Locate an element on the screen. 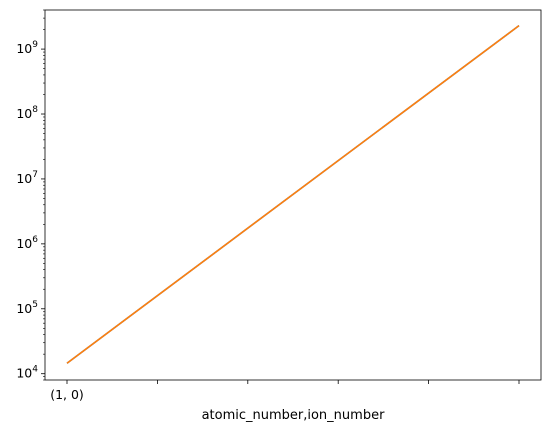 This screenshot has width=551, height=433. y-tick-label: 106 is located at coordinates (27, 243).